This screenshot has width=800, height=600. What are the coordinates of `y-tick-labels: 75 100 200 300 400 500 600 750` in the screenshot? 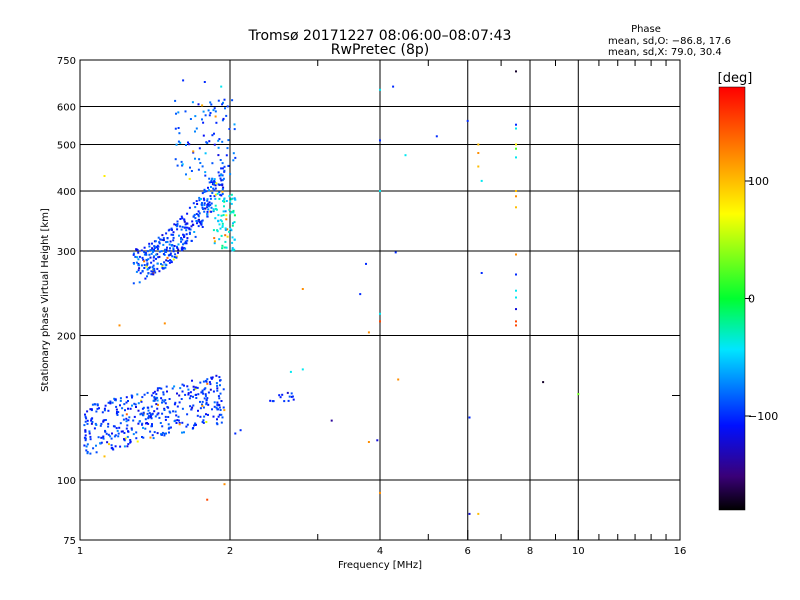 It's located at (73, 301).